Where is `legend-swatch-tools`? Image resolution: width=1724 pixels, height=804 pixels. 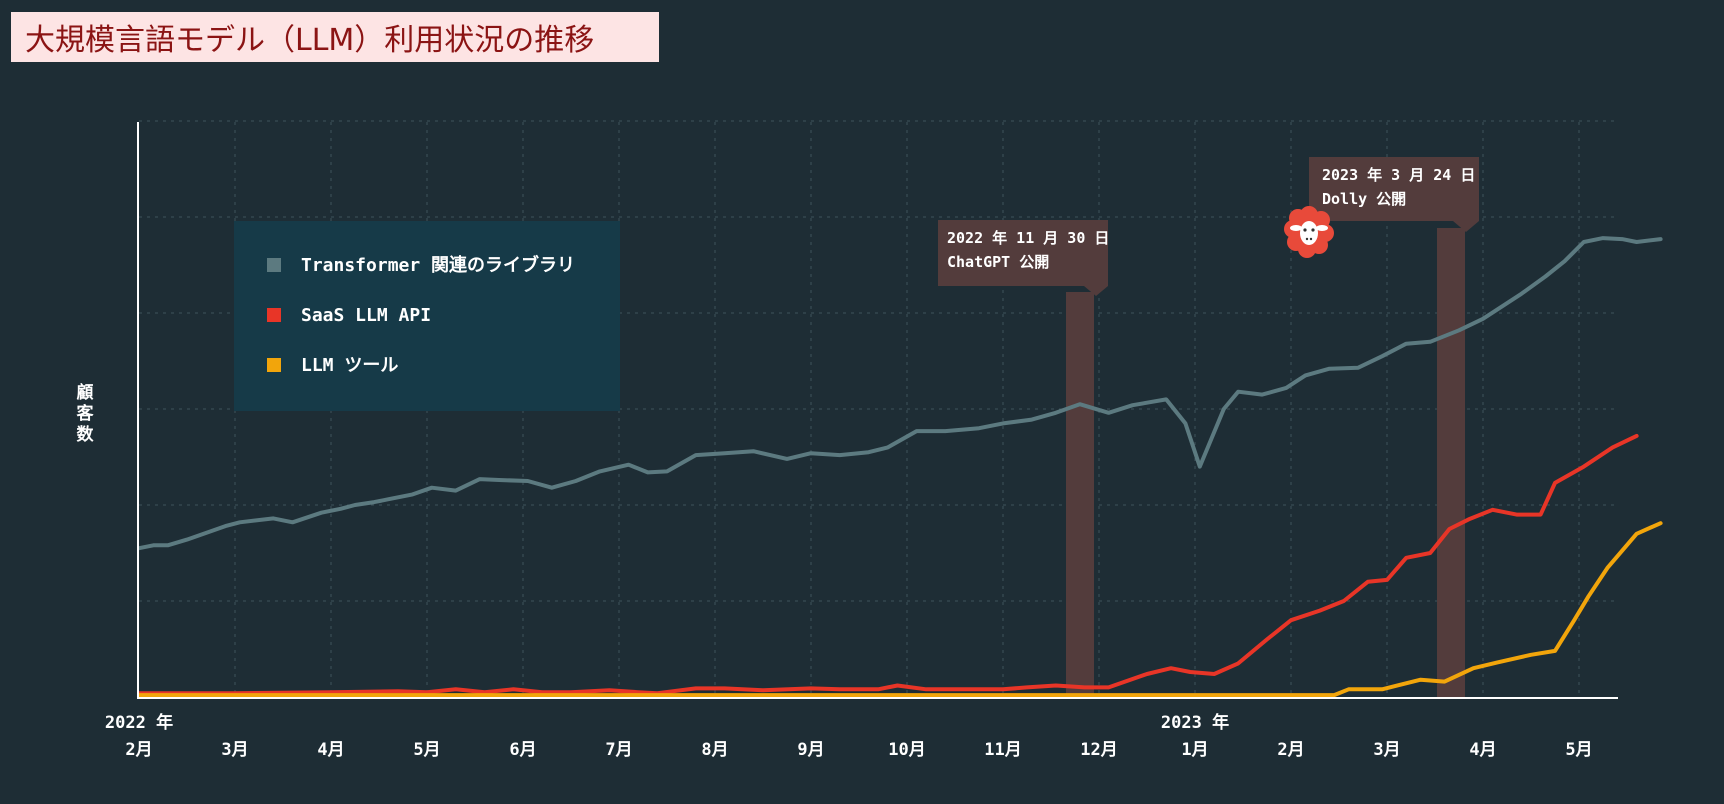 legend-swatch-tools is located at coordinates (274, 365).